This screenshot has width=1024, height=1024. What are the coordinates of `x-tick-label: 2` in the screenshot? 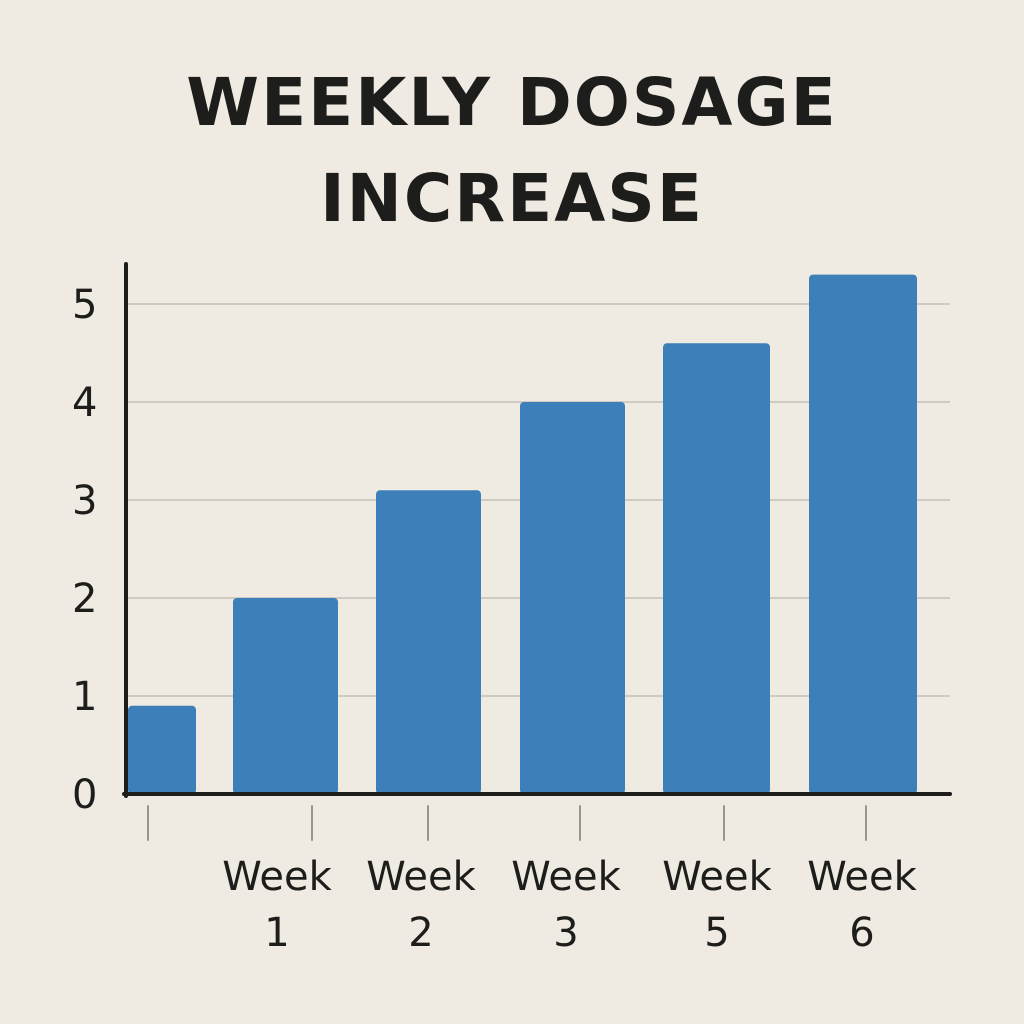 It's located at (420, 933).